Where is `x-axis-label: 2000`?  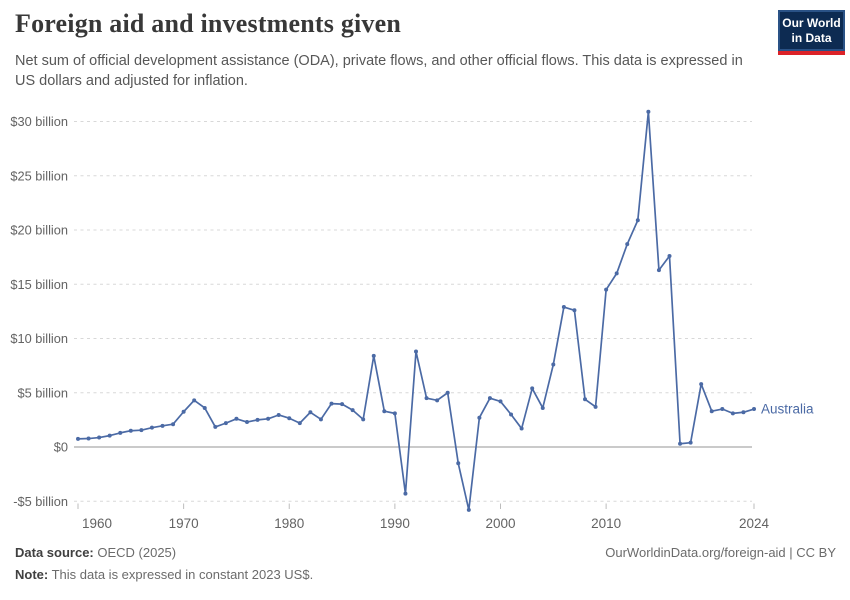
x-axis-label: 2000 is located at coordinates (500, 523).